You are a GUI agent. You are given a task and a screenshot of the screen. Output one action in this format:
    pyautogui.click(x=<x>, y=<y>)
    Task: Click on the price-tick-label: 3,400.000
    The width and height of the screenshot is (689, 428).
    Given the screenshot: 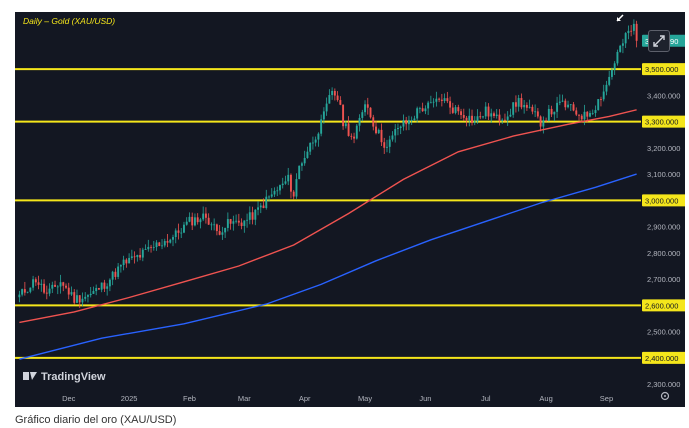 What is the action you would take?
    pyautogui.click(x=663, y=95)
    